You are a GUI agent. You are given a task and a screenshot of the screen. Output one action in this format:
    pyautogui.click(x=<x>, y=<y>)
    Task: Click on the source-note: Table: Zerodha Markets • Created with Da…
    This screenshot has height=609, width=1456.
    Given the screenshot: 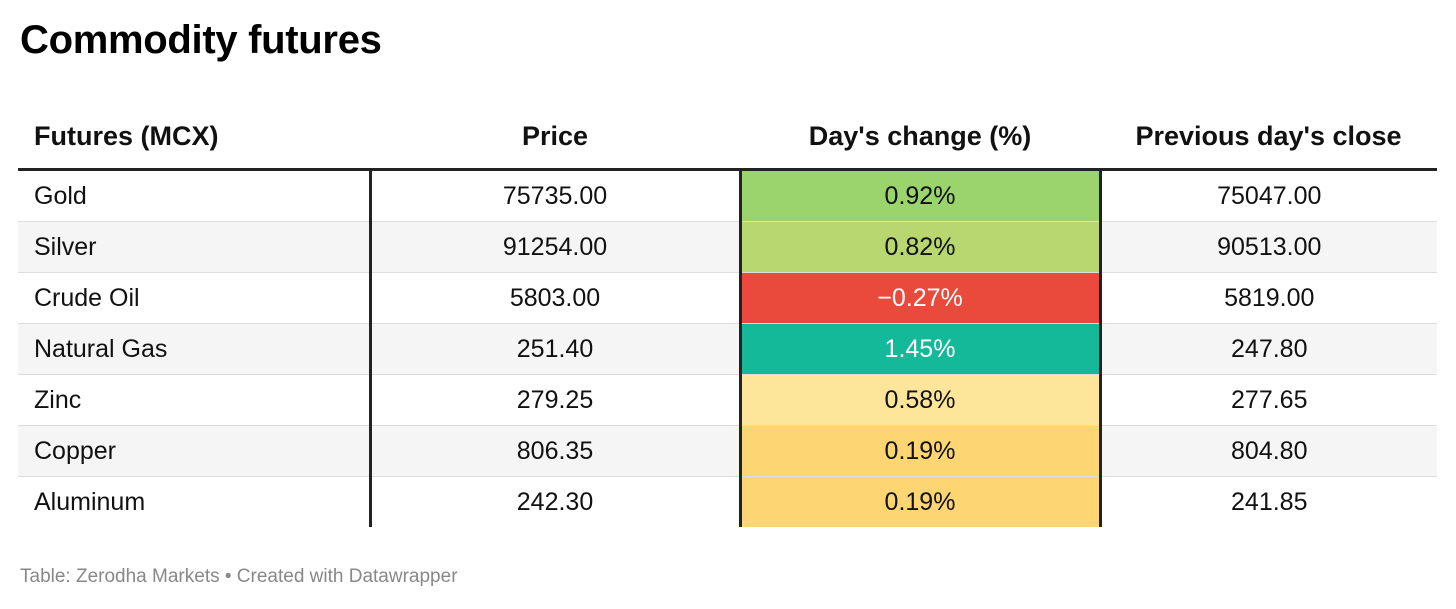 What is the action you would take?
    pyautogui.click(x=239, y=576)
    